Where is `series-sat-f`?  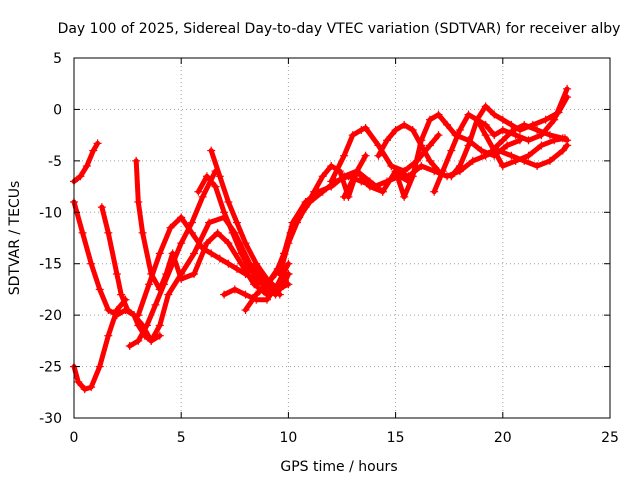 series-sat-f is located at coordinates (172, 258).